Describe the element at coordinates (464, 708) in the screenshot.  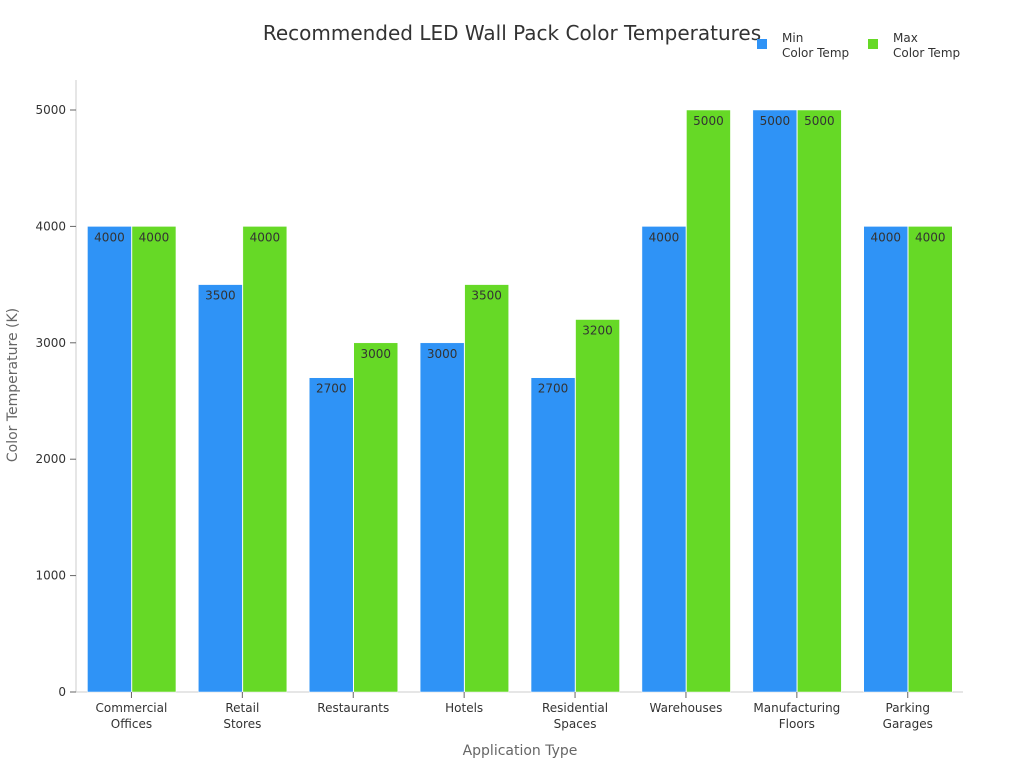
I see `x-tick-label: Hotels` at that location.